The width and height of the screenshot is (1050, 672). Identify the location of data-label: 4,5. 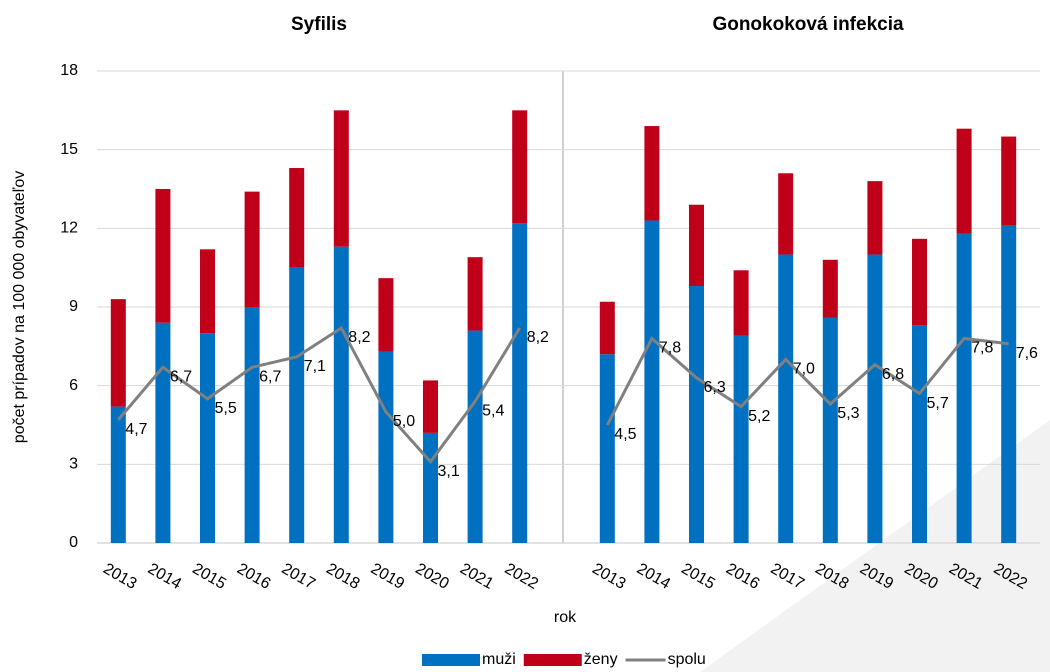
(625, 434).